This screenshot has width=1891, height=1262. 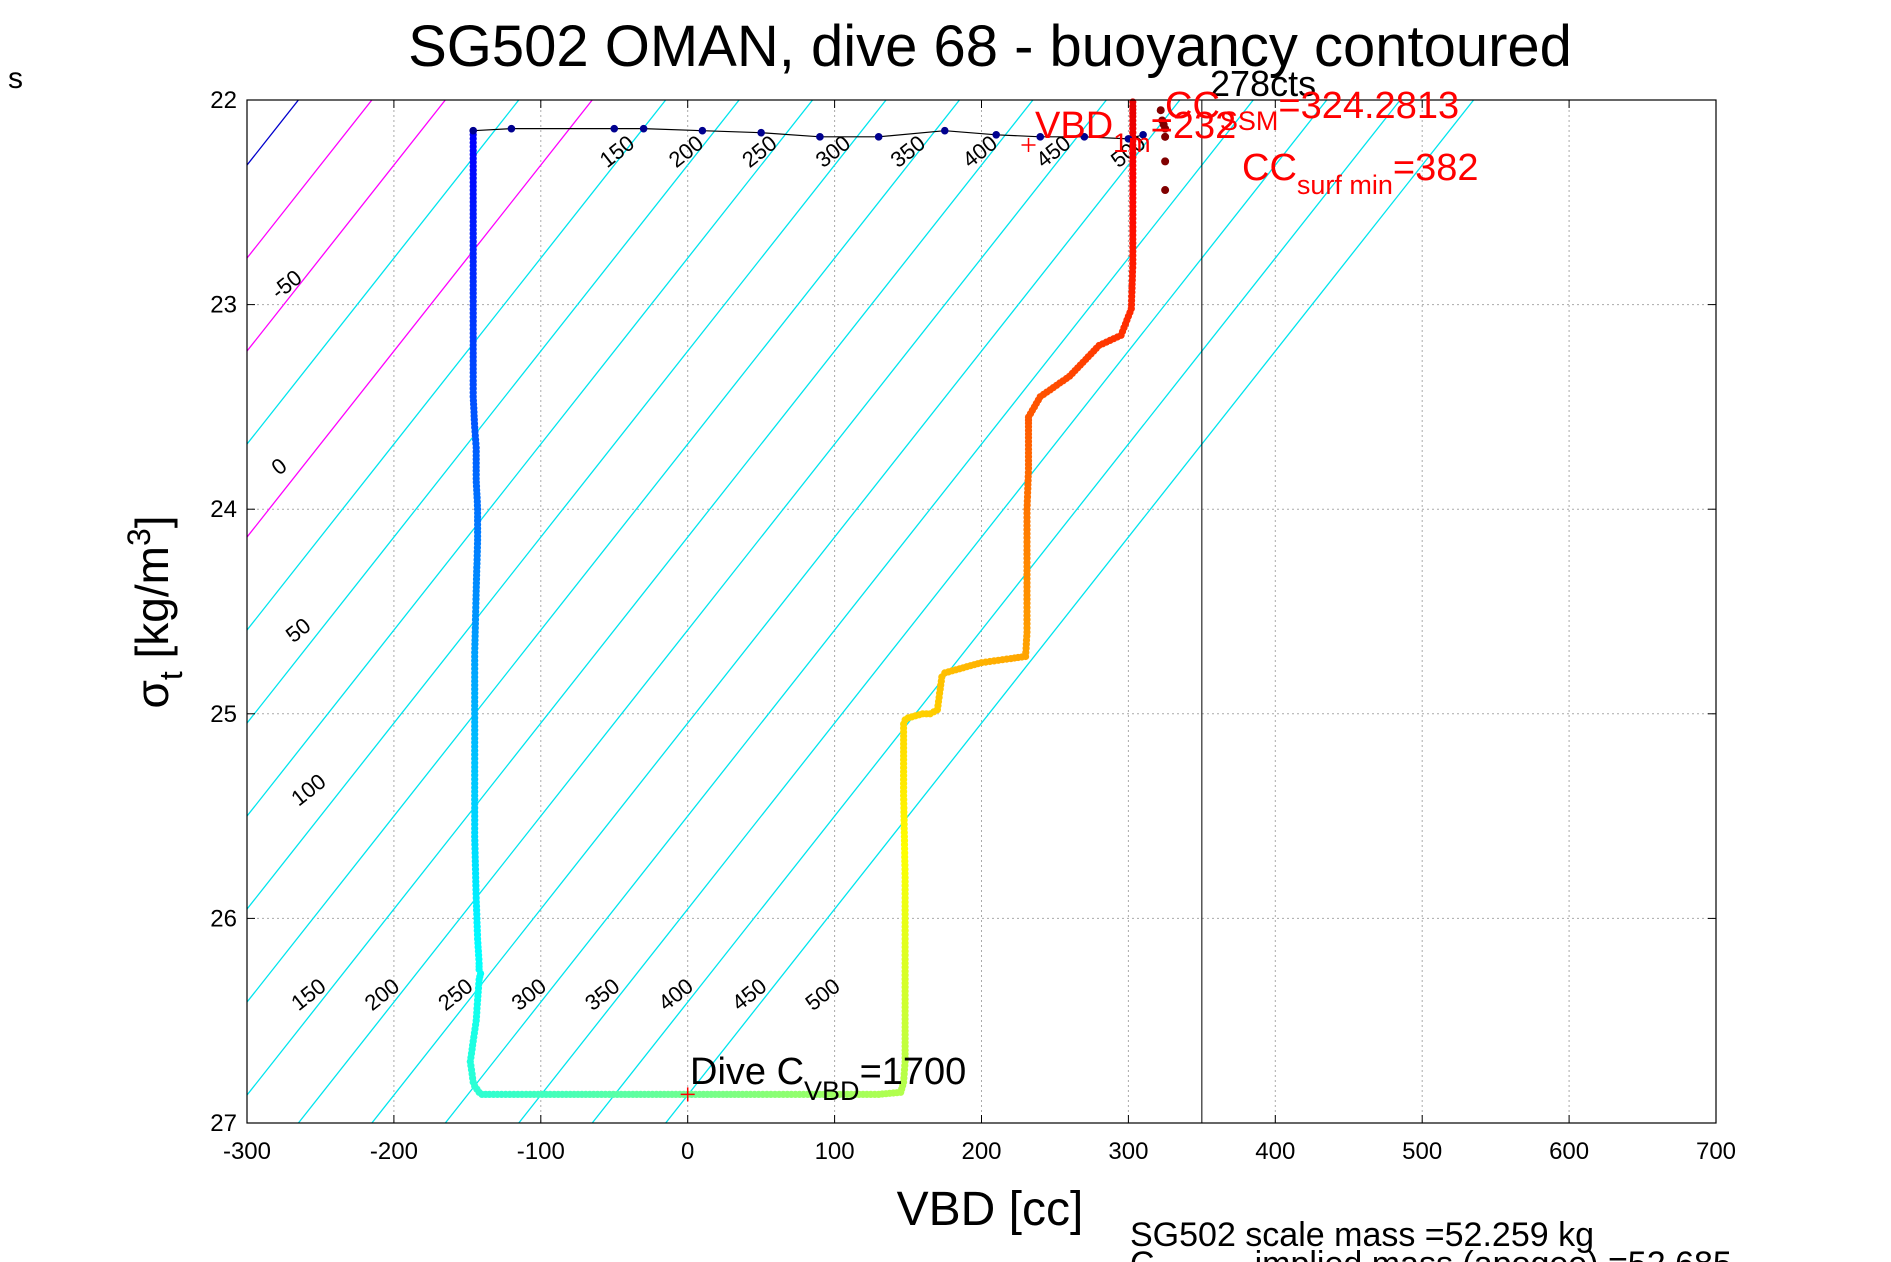 What do you see at coordinates (1074, 126) in the screenshot?
I see `vbd-main: VBD` at bounding box center [1074, 126].